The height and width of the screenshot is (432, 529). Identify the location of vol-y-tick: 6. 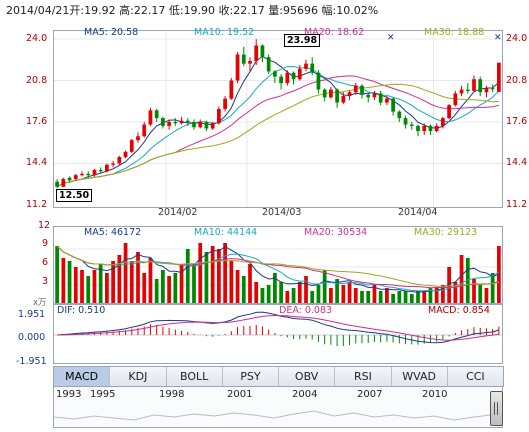
(45, 262).